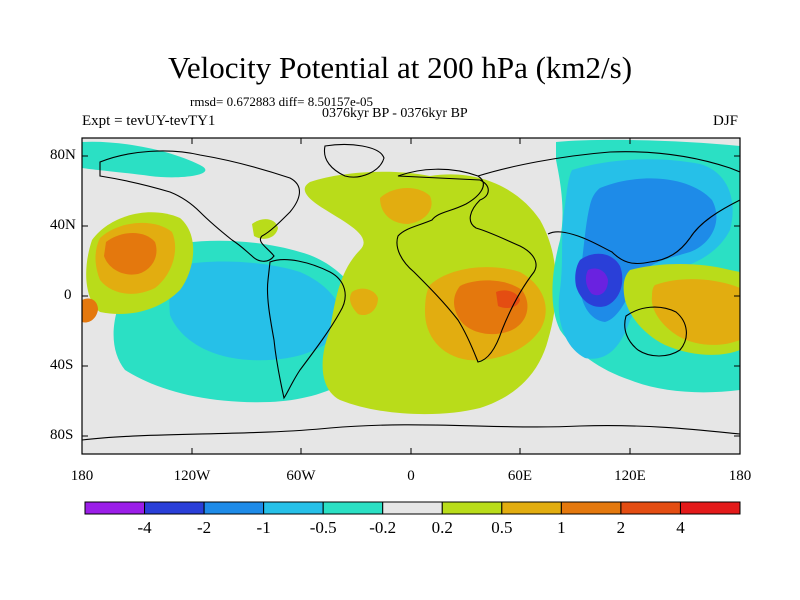  What do you see at coordinates (364, 302) in the screenshot?
I see `south-atlantic-orange-region` at bounding box center [364, 302].